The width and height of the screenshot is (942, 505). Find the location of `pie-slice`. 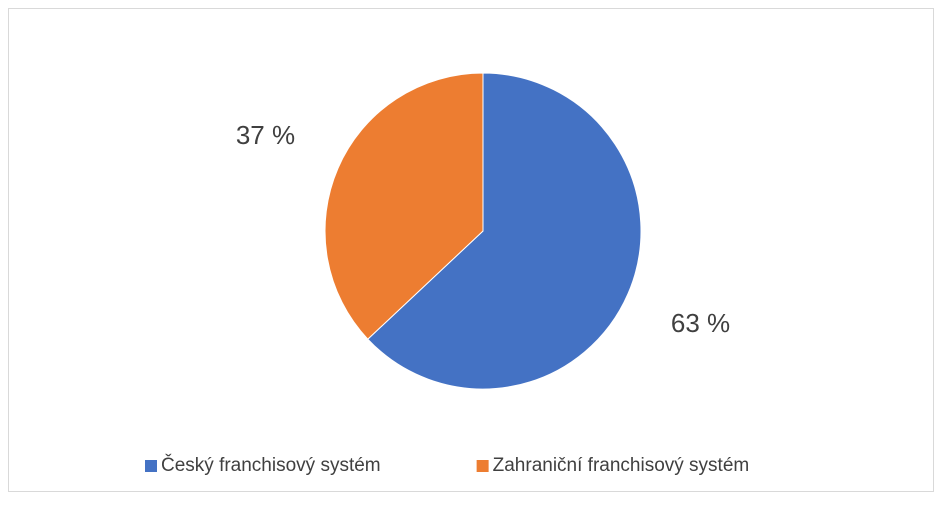

pie-slice is located at coordinates (404, 206).